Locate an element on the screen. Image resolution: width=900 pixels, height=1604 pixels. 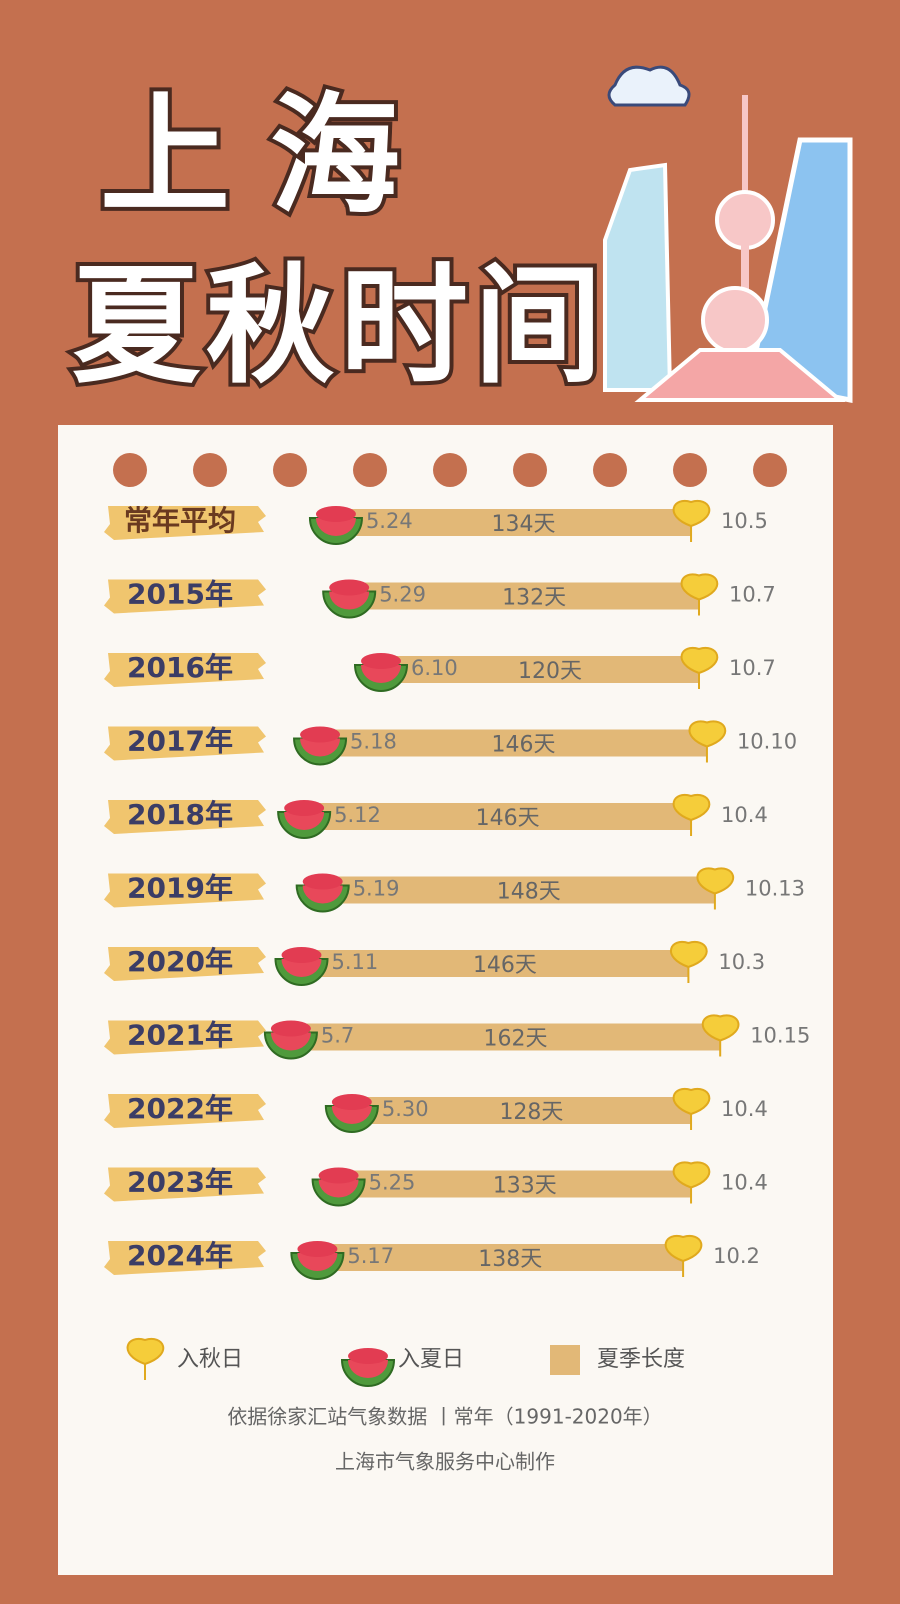
source-note: 依据徐家汇站气象数据 丨常年（1991-2020年） is located at coordinates (444, 1417).